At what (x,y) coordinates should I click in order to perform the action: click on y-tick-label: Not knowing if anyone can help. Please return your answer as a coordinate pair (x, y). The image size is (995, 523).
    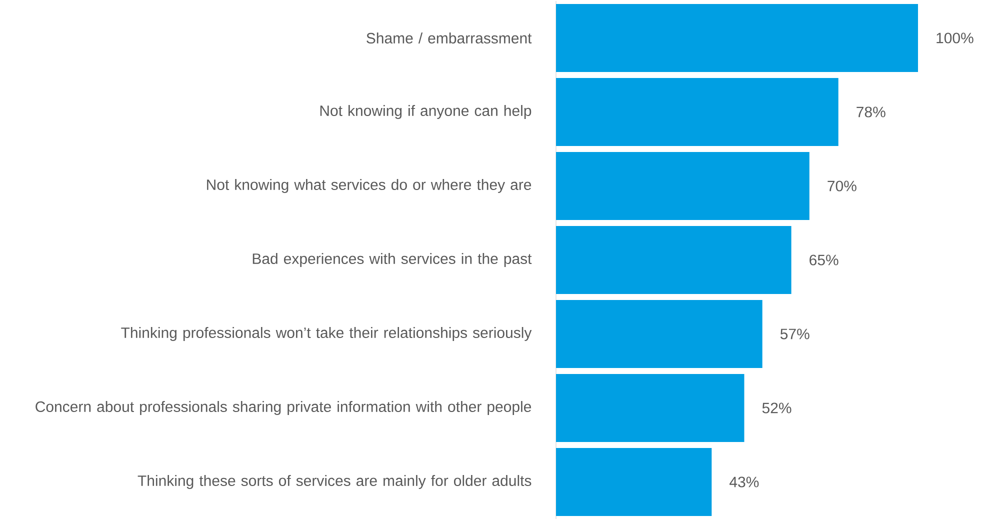
    Looking at the image, I should click on (426, 112).